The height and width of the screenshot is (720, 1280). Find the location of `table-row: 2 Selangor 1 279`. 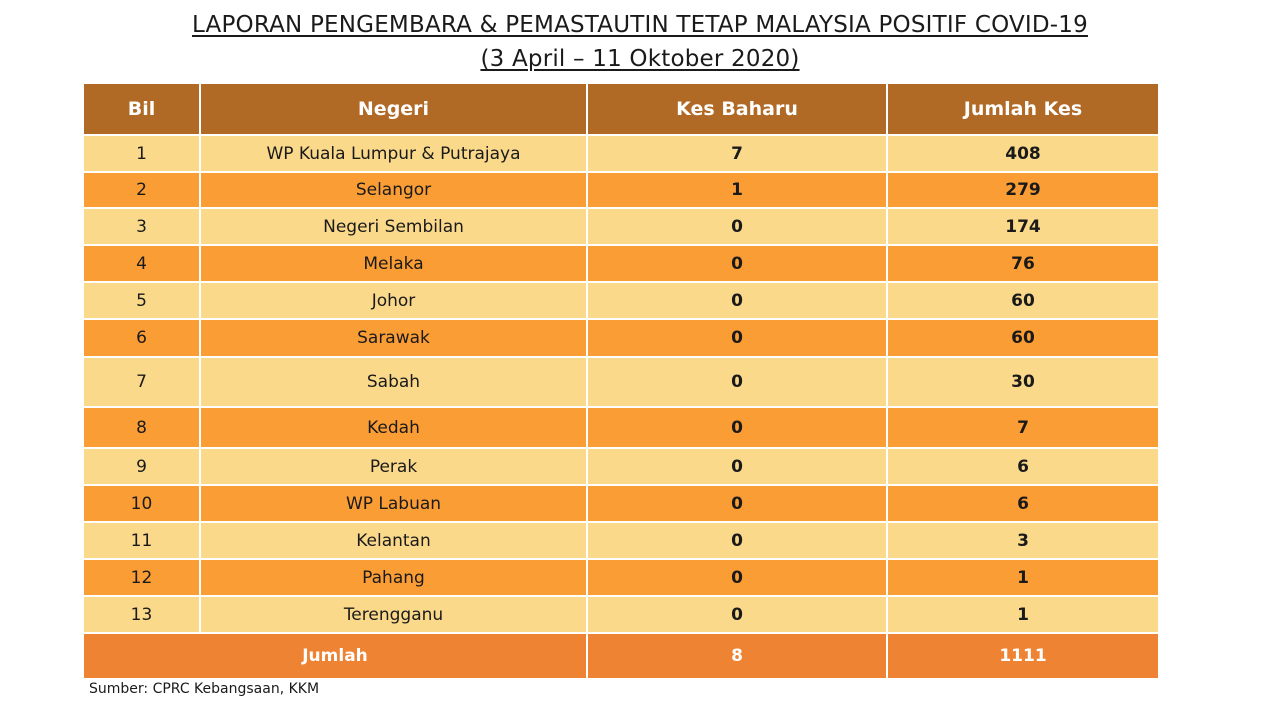

table-row: 2 Selangor 1 279 is located at coordinates (621, 190).